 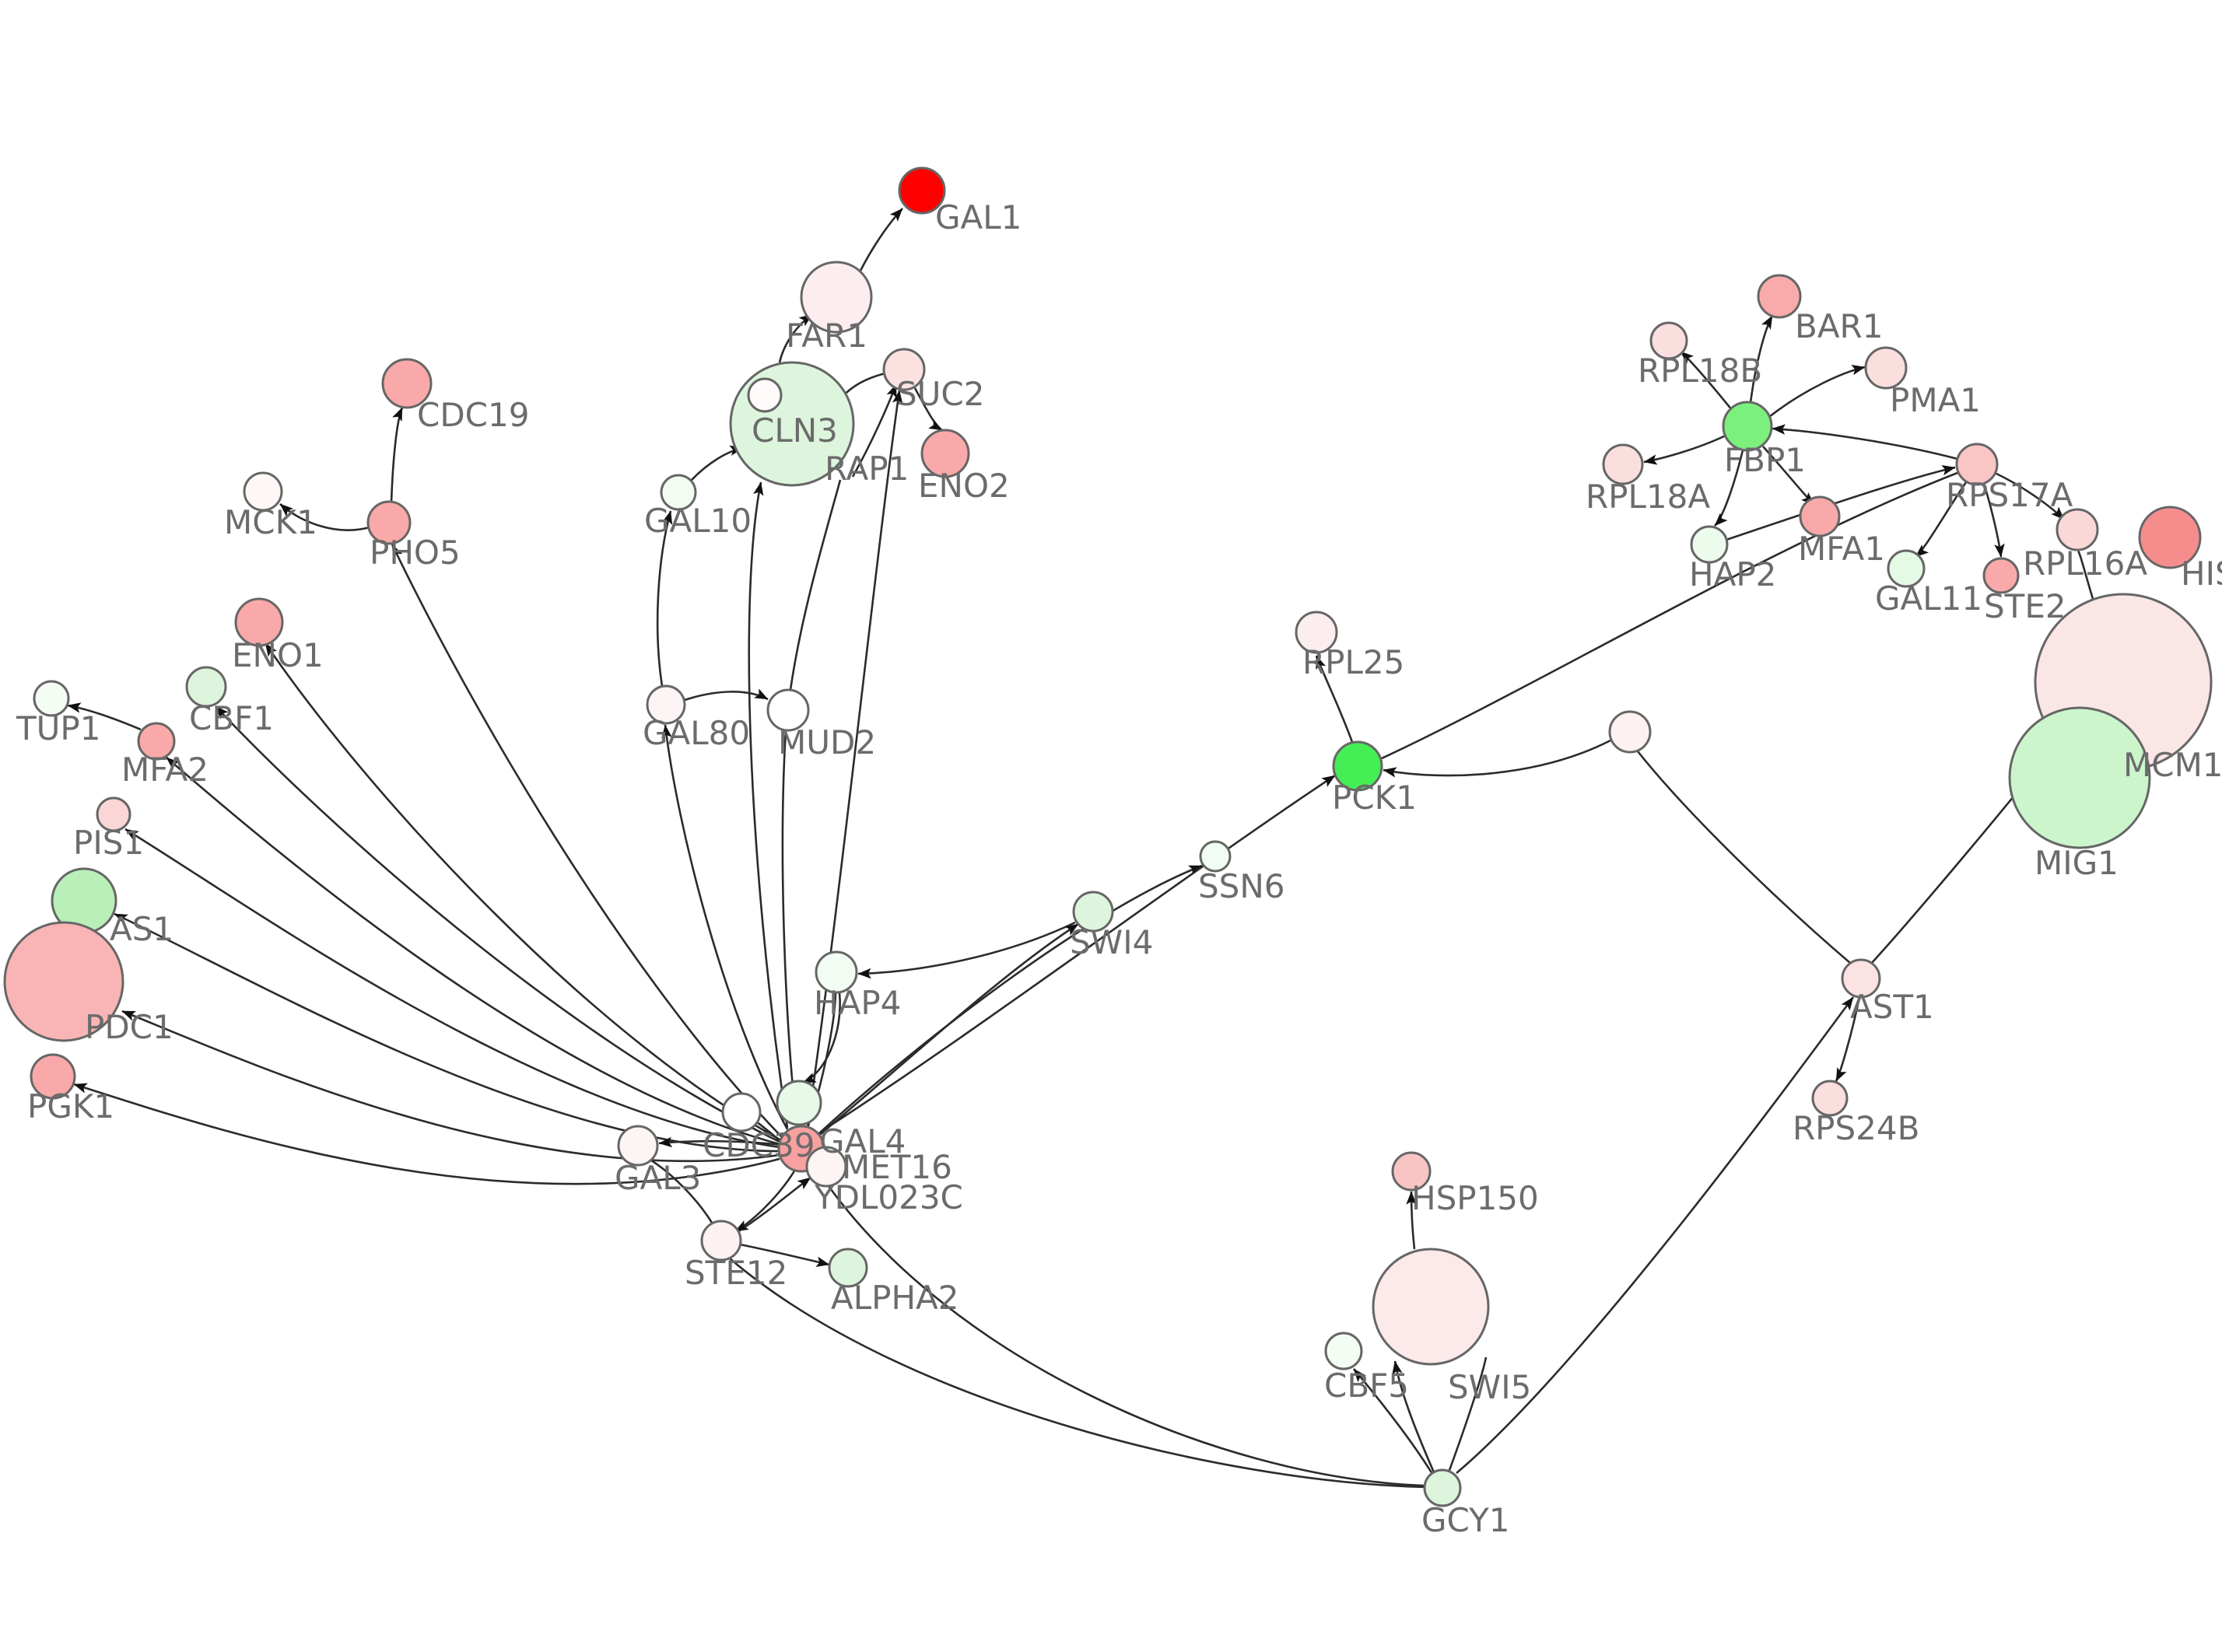 I want to click on edge-hap4-to-met16, so click(x=822, y=1038).